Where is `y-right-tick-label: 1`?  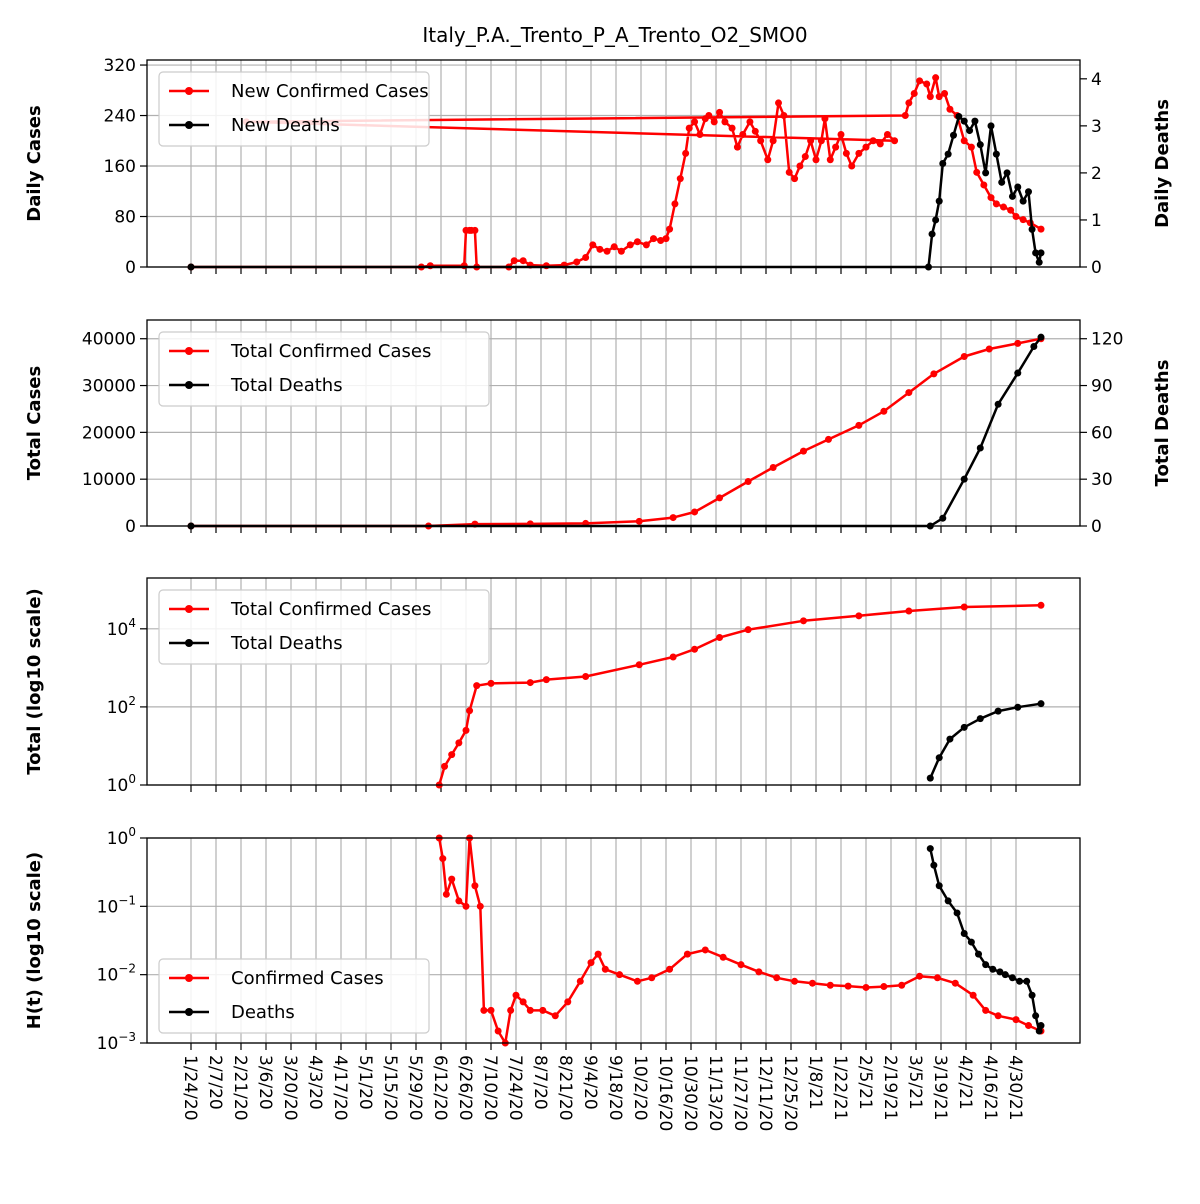 y-right-tick-label: 1 is located at coordinates (1096, 221).